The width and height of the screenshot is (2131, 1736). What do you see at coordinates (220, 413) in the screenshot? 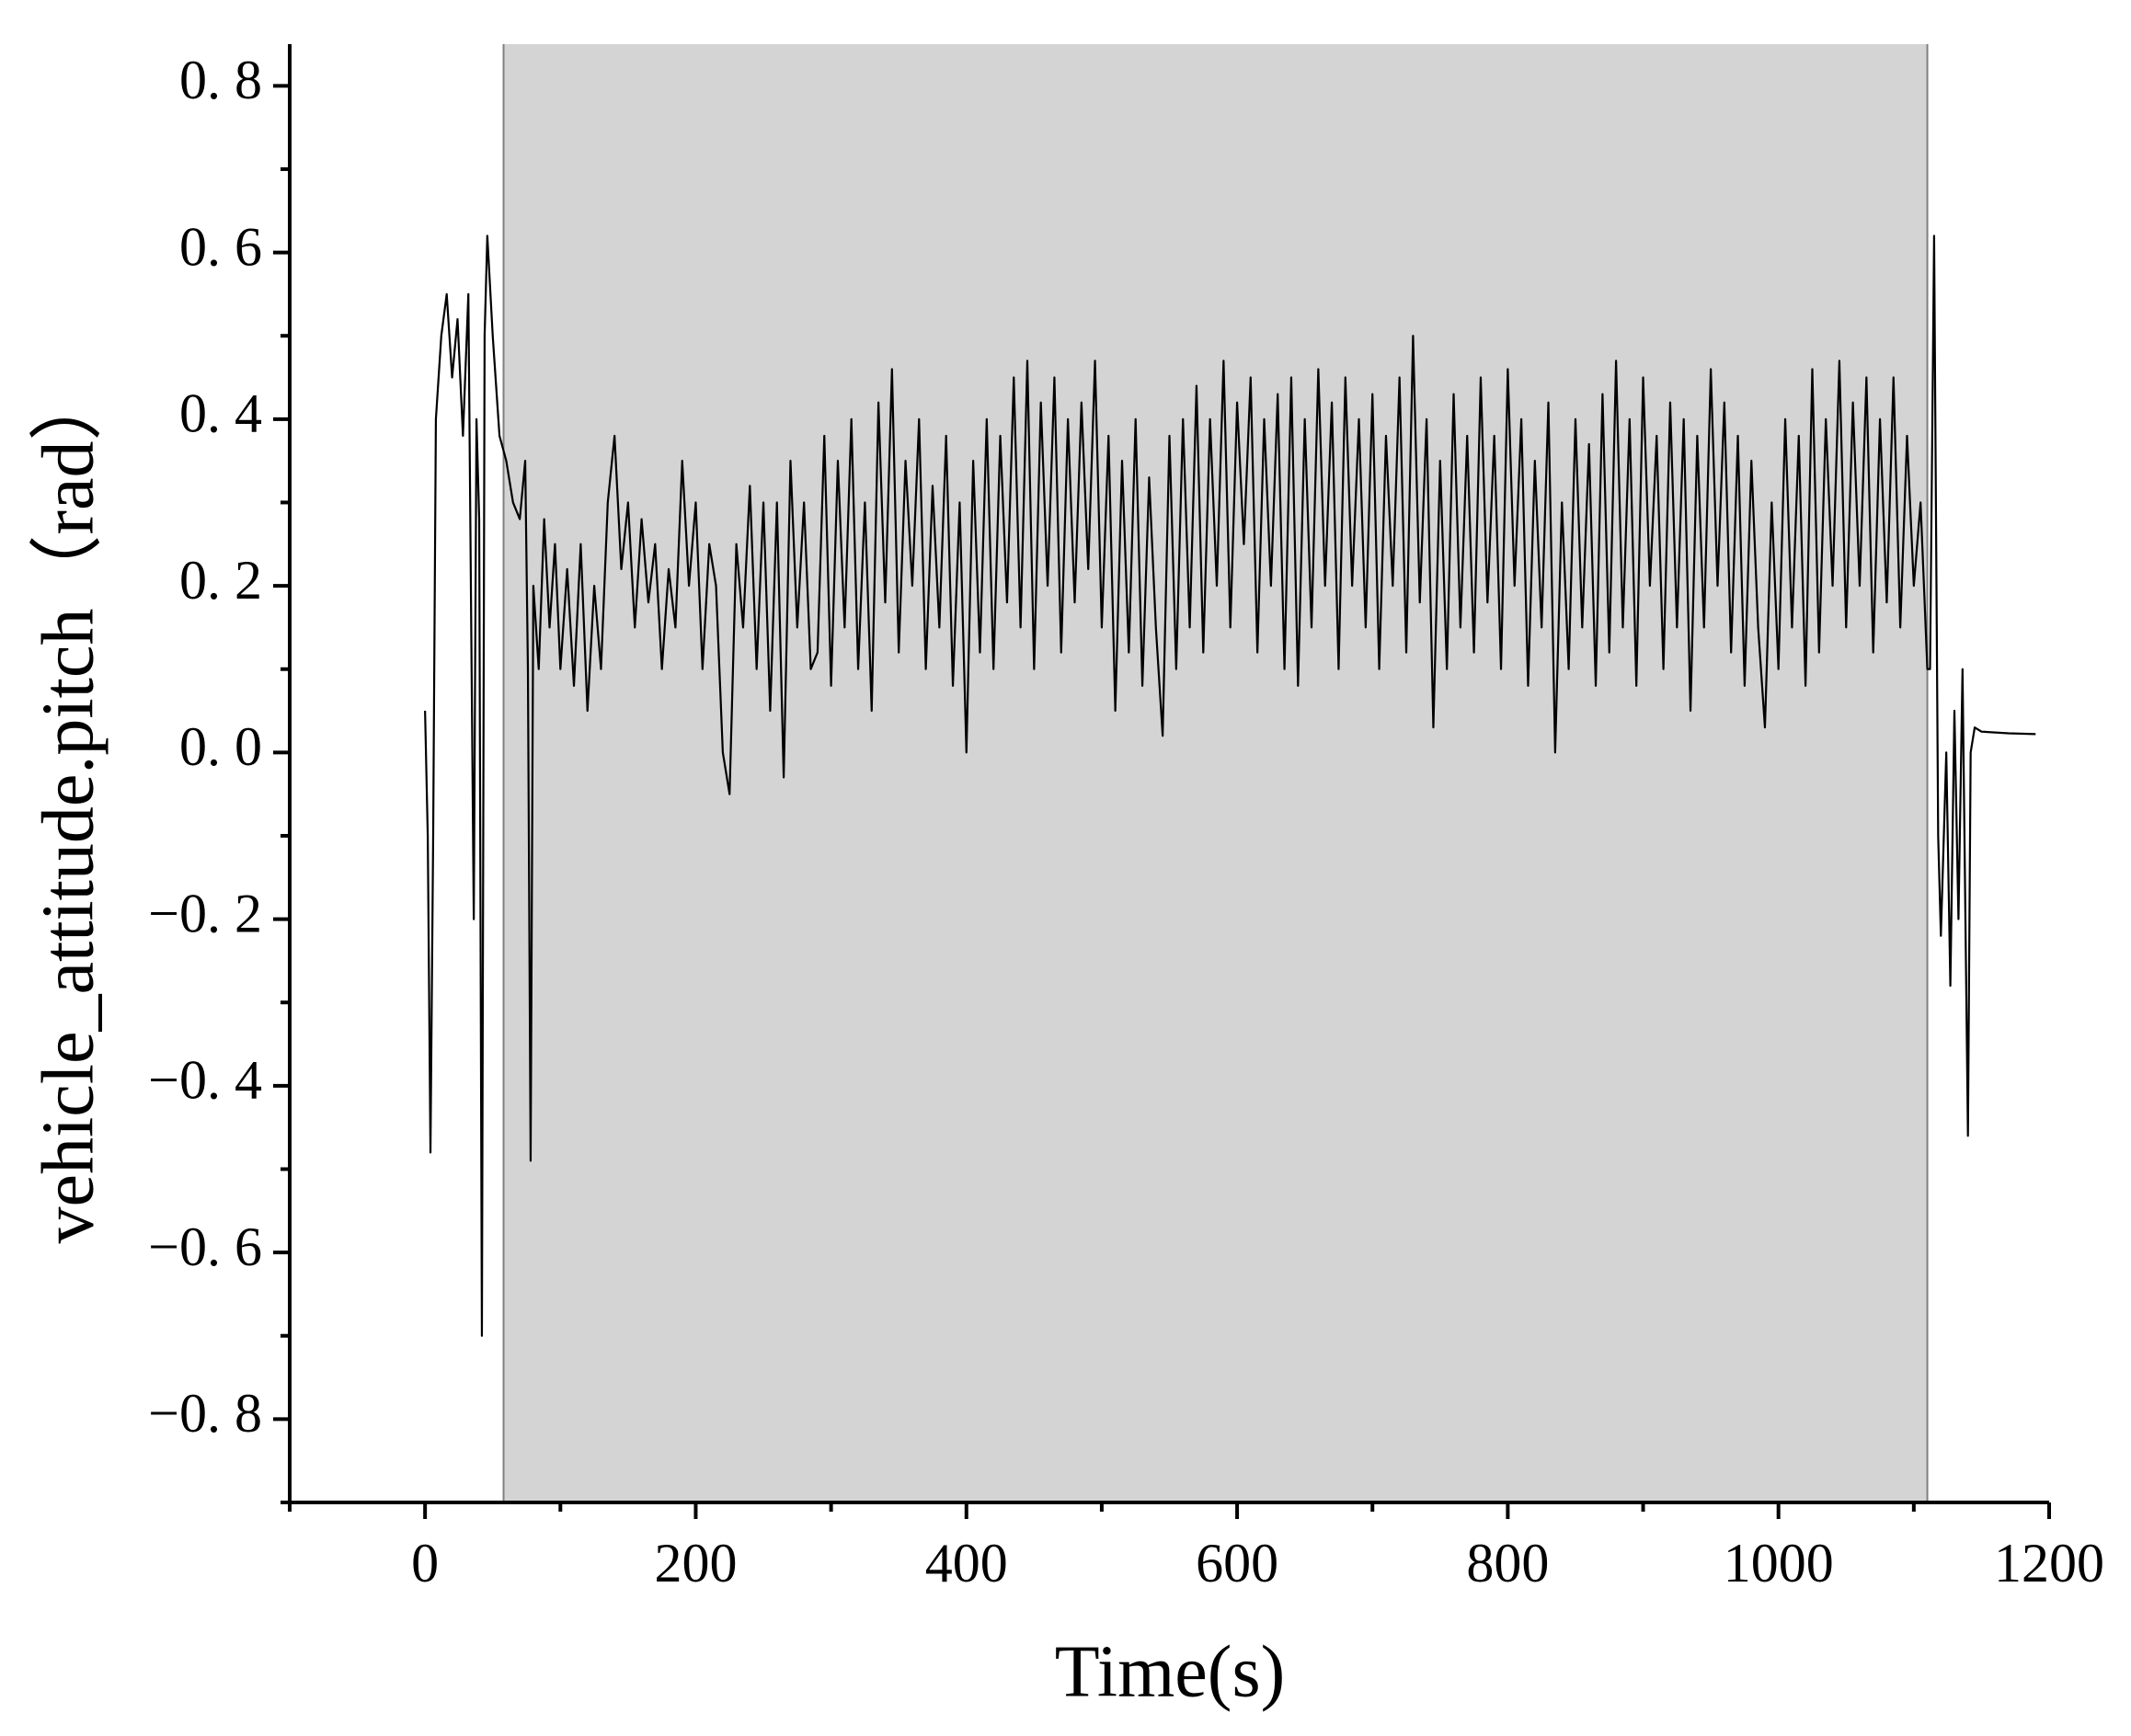
I see `y-tick-label: 0. 4` at bounding box center [220, 413].